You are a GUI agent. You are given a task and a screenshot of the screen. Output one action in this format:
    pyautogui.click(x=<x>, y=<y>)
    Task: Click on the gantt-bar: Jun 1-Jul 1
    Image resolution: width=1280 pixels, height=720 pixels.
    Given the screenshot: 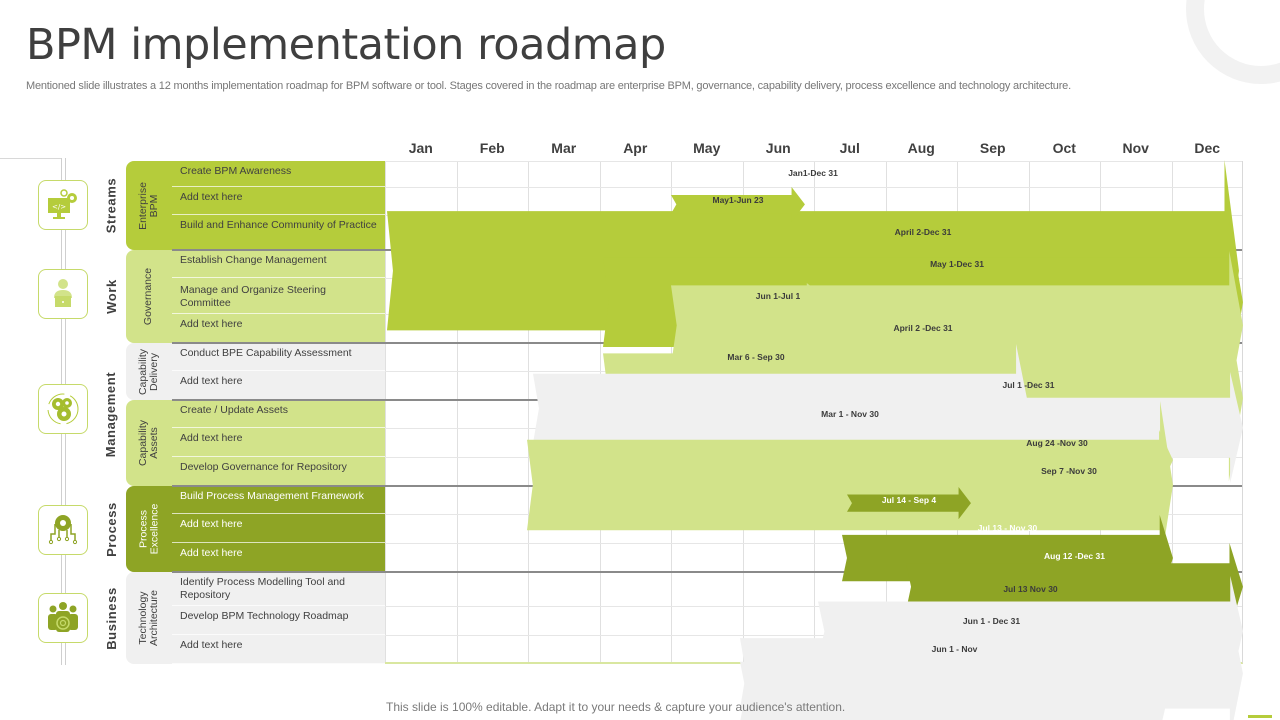 What is the action you would take?
    pyautogui.click(x=781, y=296)
    